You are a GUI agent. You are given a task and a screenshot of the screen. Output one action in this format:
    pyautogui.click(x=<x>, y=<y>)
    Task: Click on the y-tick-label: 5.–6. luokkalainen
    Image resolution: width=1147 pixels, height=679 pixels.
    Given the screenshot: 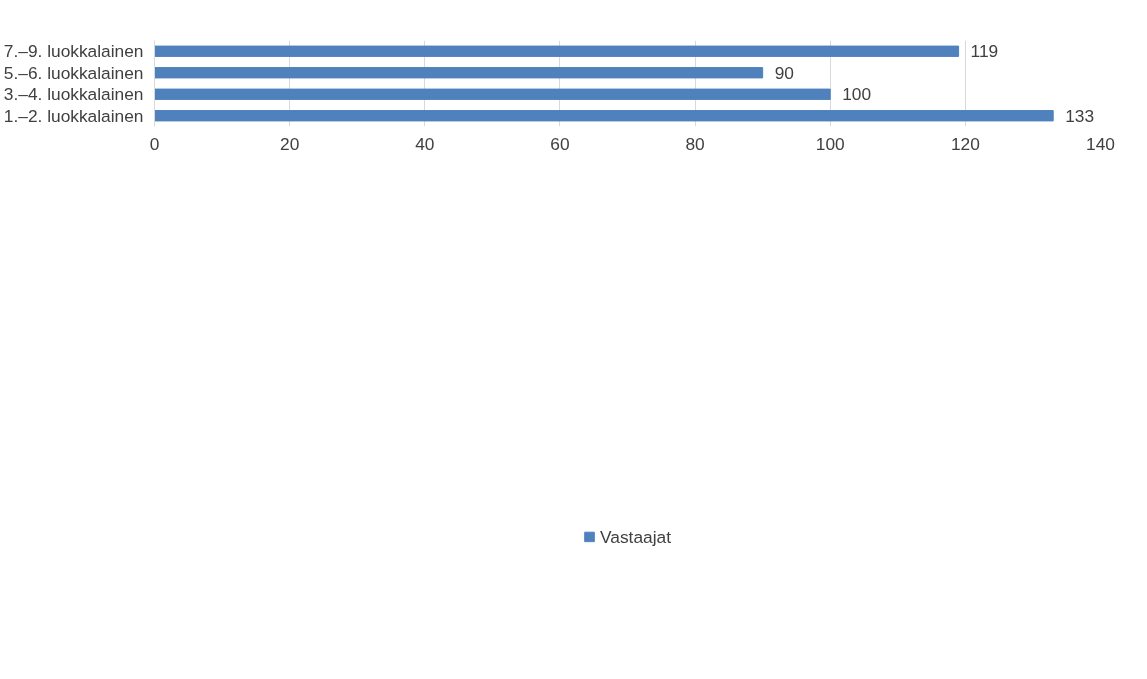 What is the action you would take?
    pyautogui.click(x=73, y=72)
    